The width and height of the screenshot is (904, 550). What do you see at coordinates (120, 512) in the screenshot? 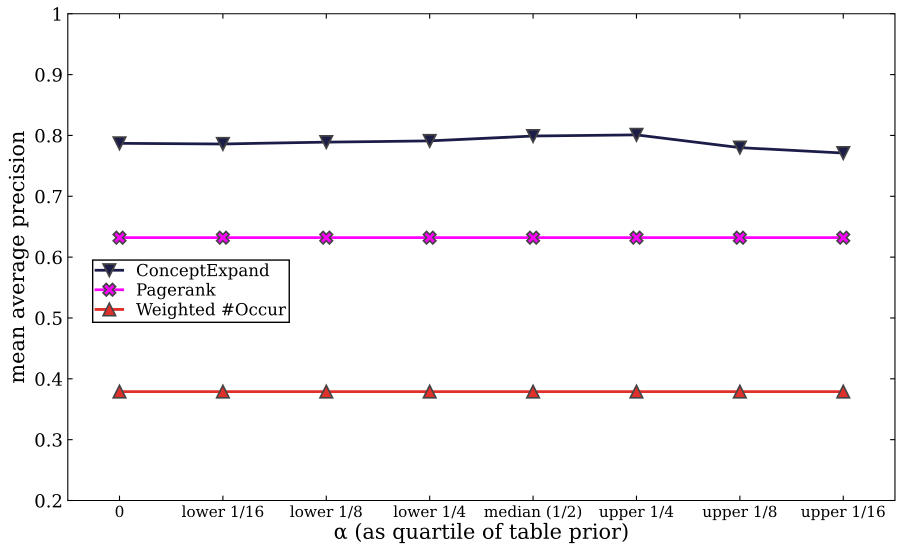
I see `x-tick-label: 0` at bounding box center [120, 512].